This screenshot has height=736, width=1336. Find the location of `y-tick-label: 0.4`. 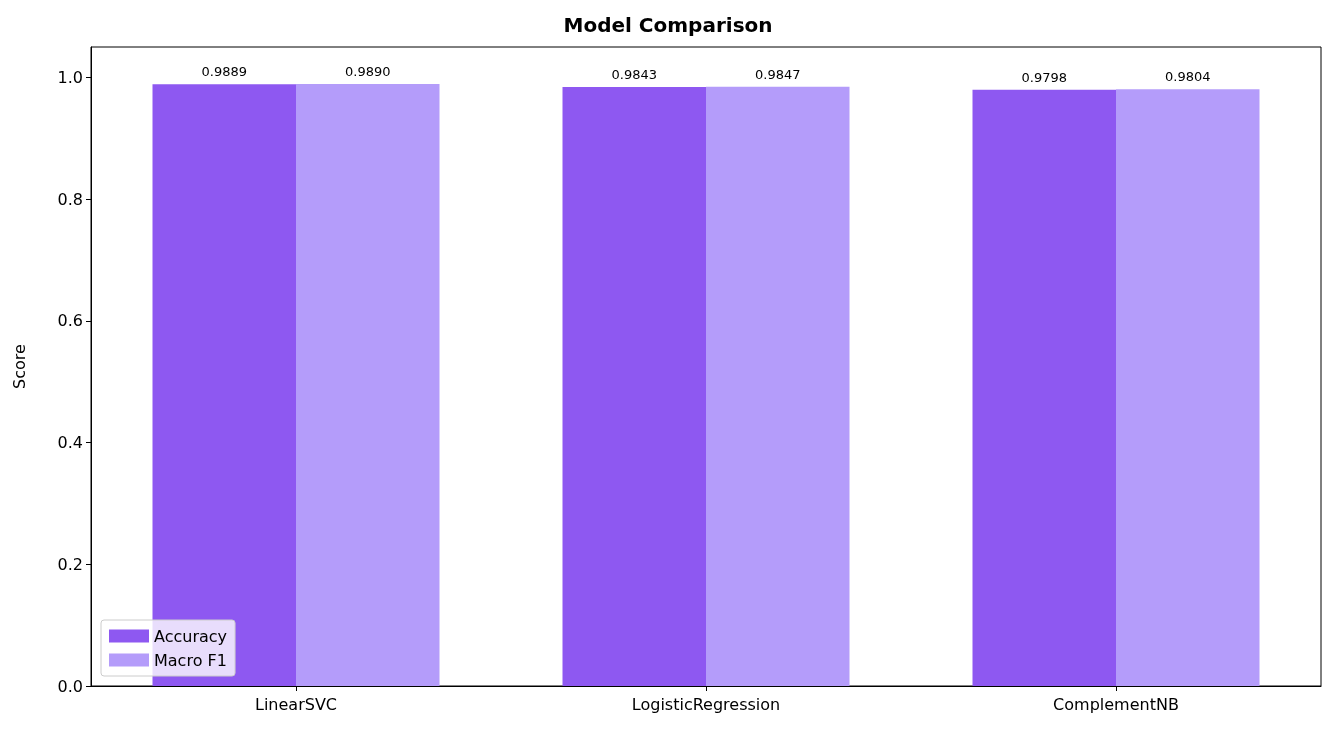

y-tick-label: 0.4 is located at coordinates (70, 443).